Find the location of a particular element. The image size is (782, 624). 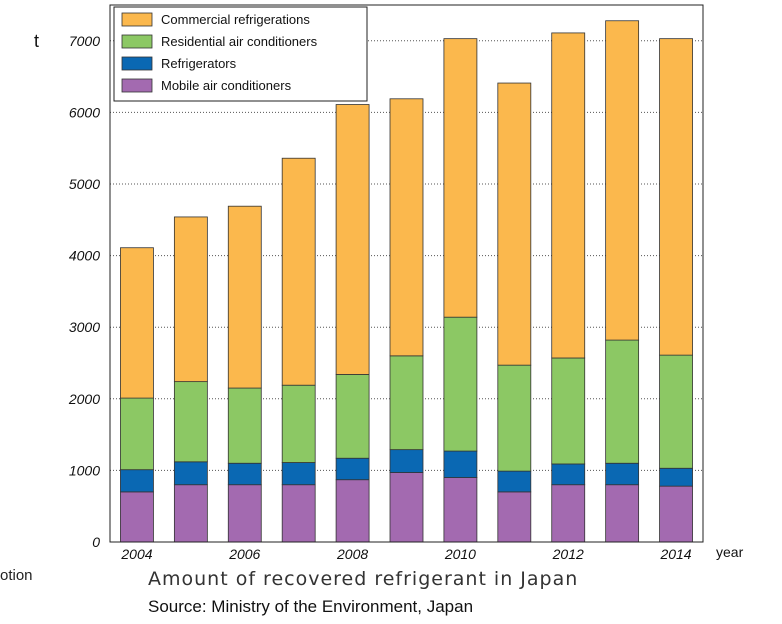

y-tick-label: 1000 is located at coordinates (84, 470).